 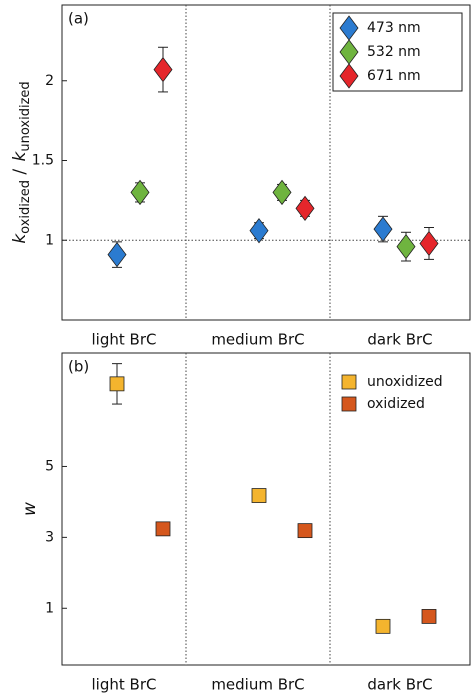 What do you see at coordinates (78, 19) in the screenshot?
I see `panel-label: (a)` at bounding box center [78, 19].